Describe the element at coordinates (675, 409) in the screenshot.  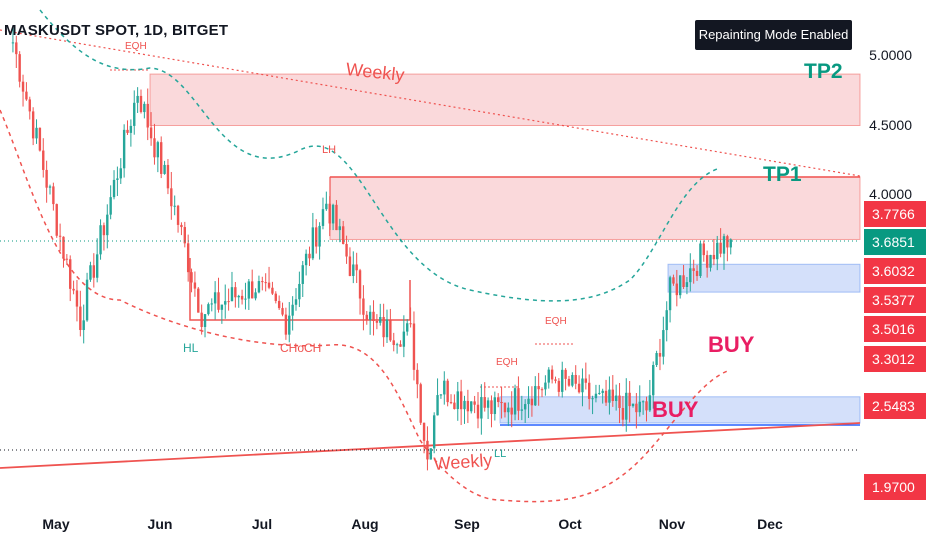
I see `label-buy-lower: BUY` at that location.